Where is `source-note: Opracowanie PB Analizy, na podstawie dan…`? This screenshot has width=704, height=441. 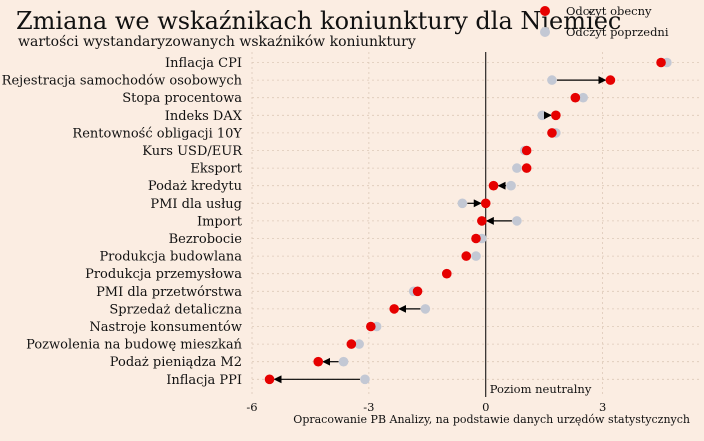
source-note: Opracowanie PB Analizy, na podstawie dan… is located at coordinates (491, 419).